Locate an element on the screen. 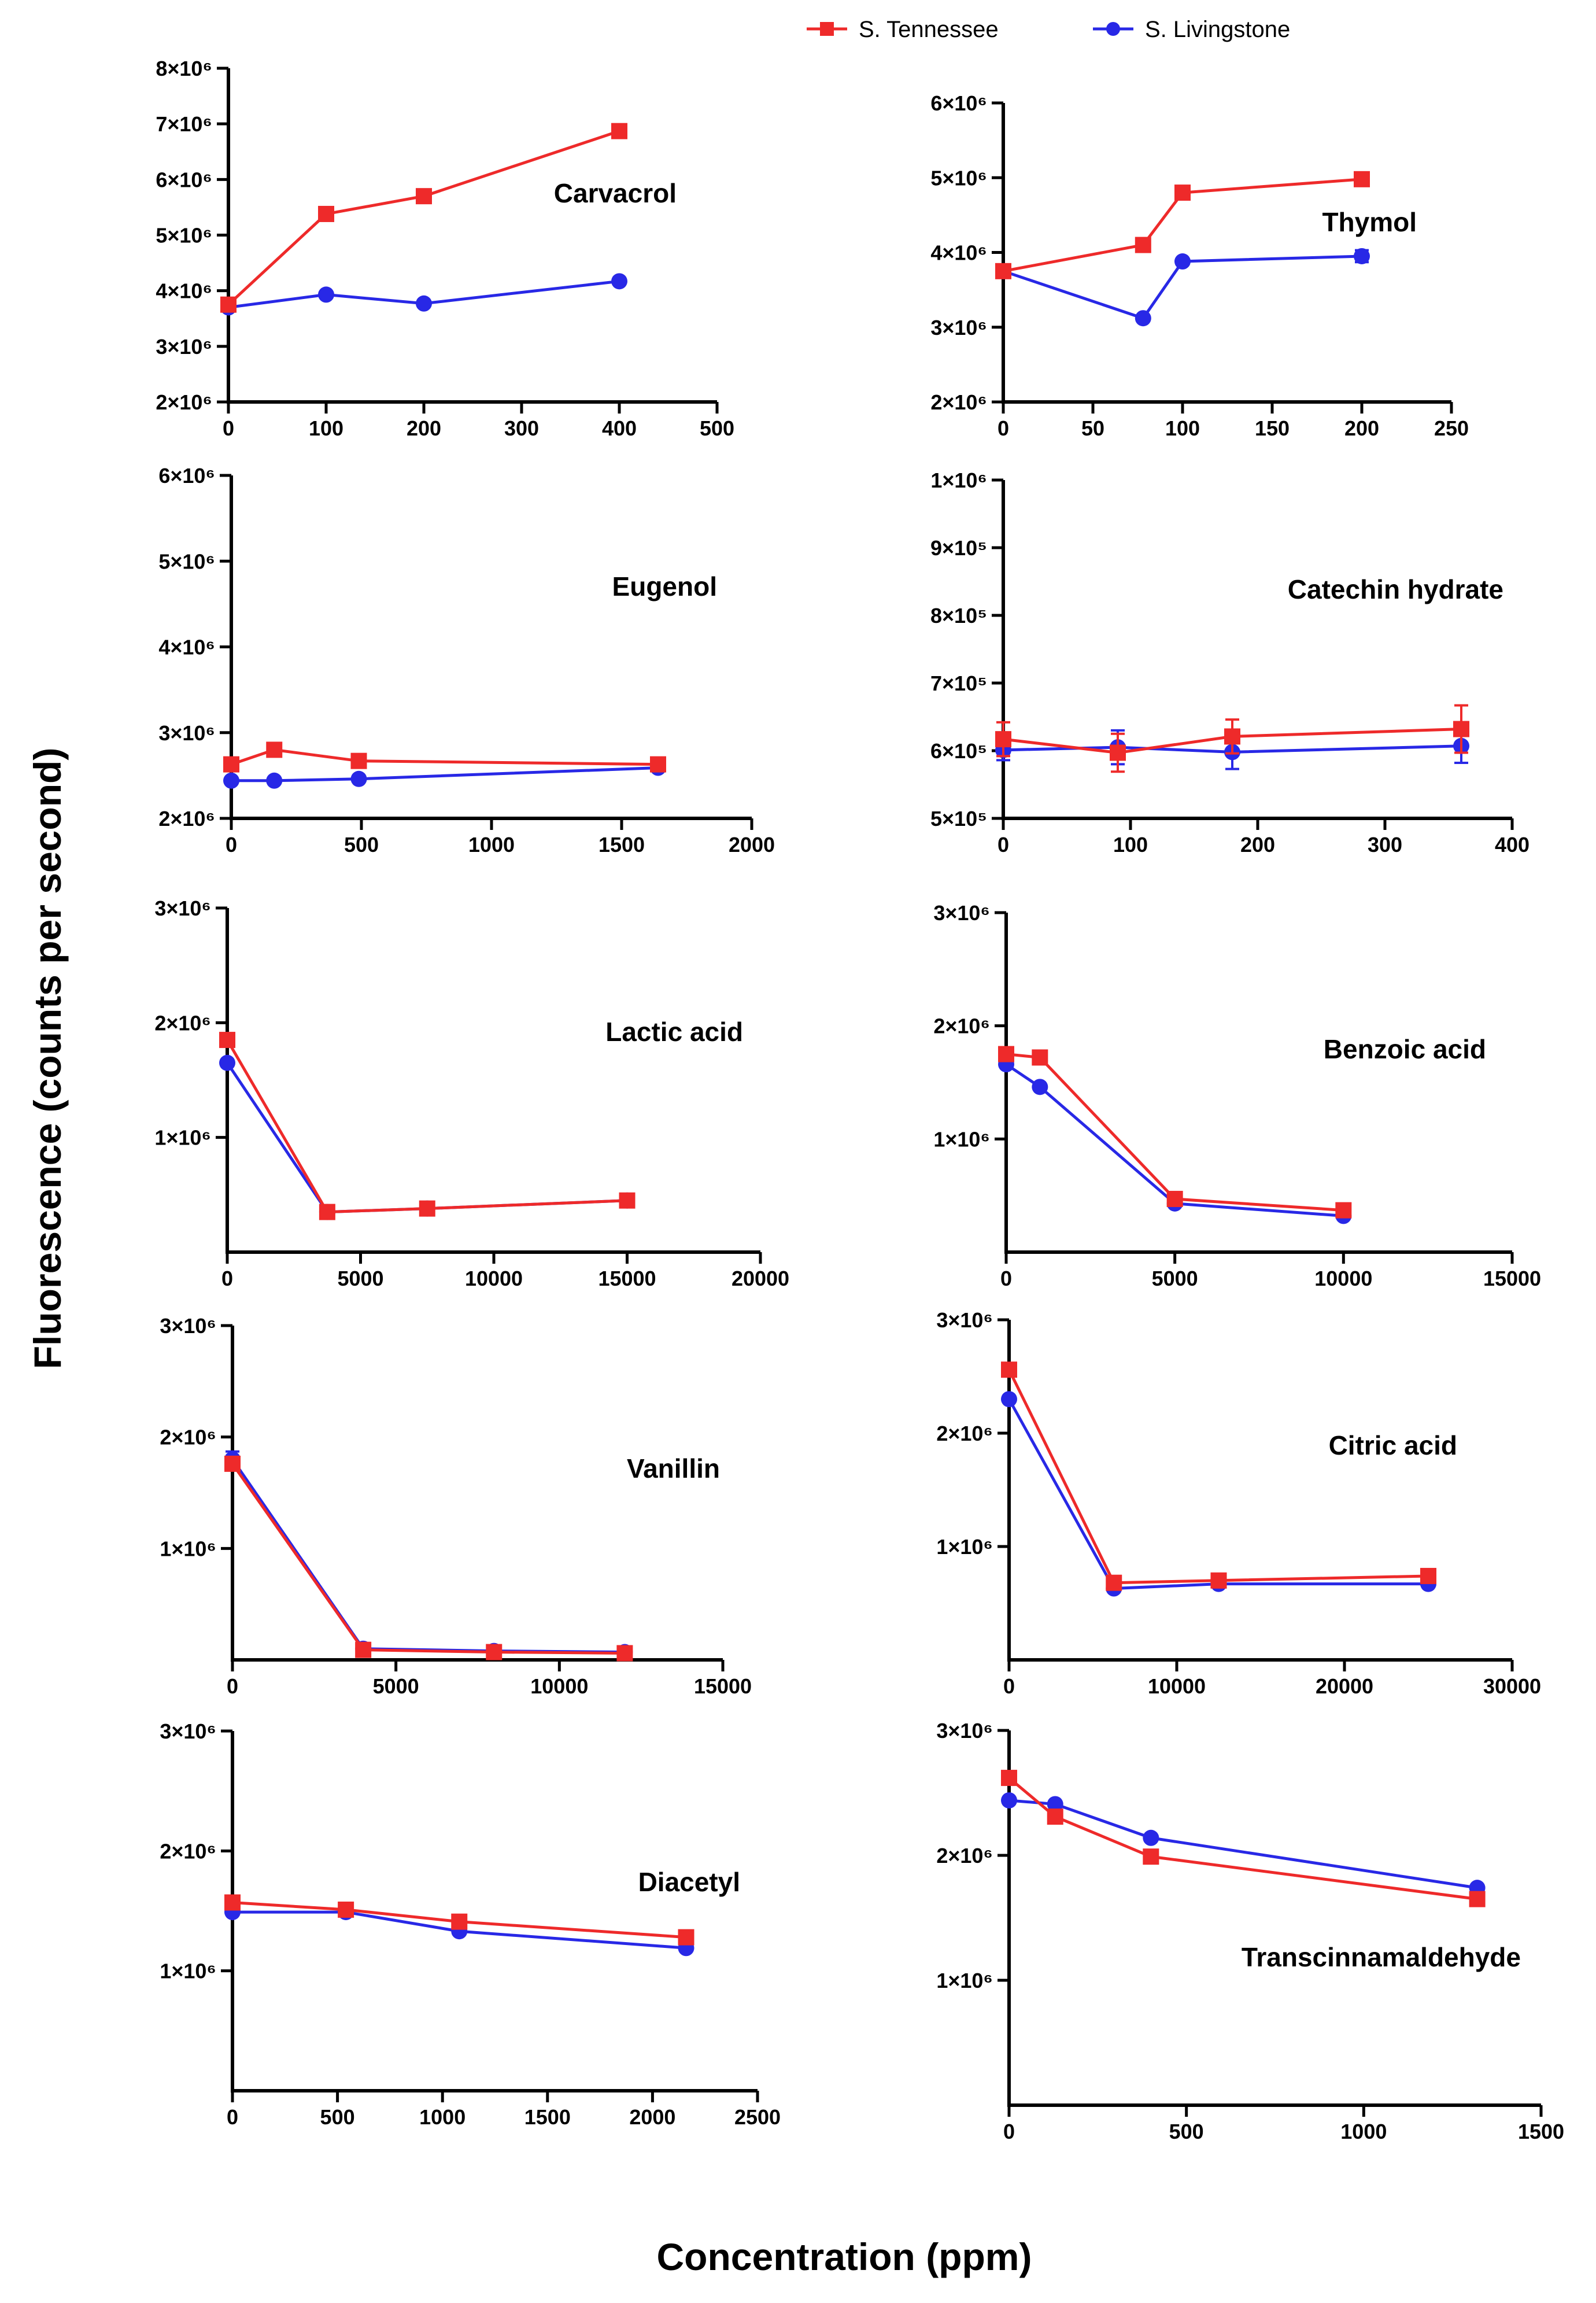  series-tennessee-citric-acid is located at coordinates (1218, 1476).